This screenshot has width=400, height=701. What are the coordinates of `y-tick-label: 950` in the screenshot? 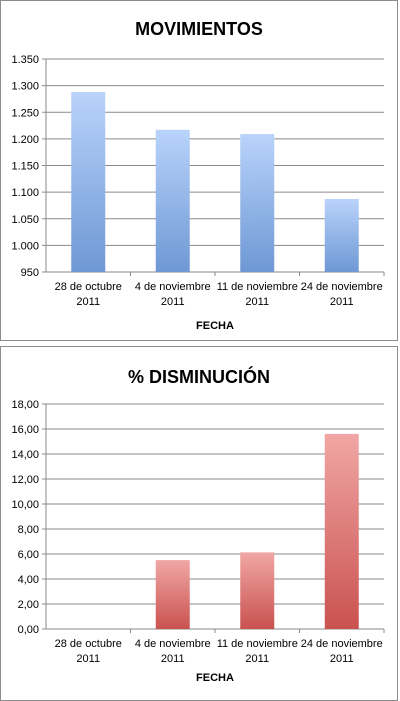 It's located at (30, 273).